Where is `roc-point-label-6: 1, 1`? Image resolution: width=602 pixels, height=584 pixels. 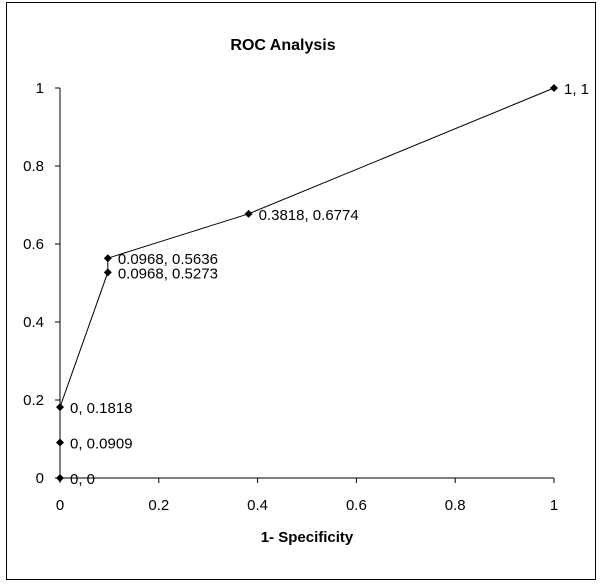
roc-point-label-6: 1, 1 is located at coordinates (576, 89).